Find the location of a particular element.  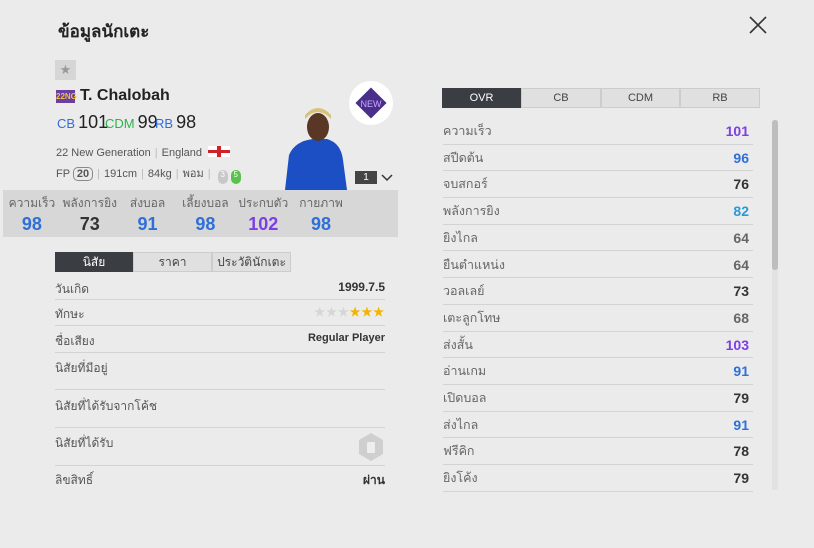

stat-row: ความเร็ว 101 is located at coordinates (598, 131).